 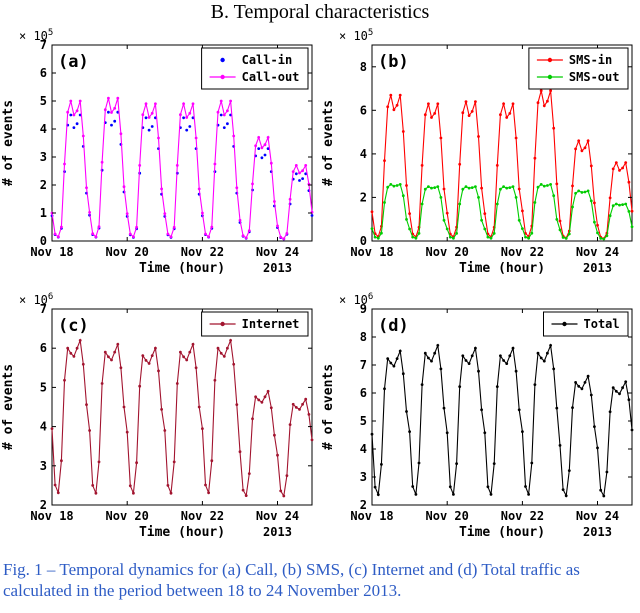 I want to click on series-internet, so click(x=182, y=418).